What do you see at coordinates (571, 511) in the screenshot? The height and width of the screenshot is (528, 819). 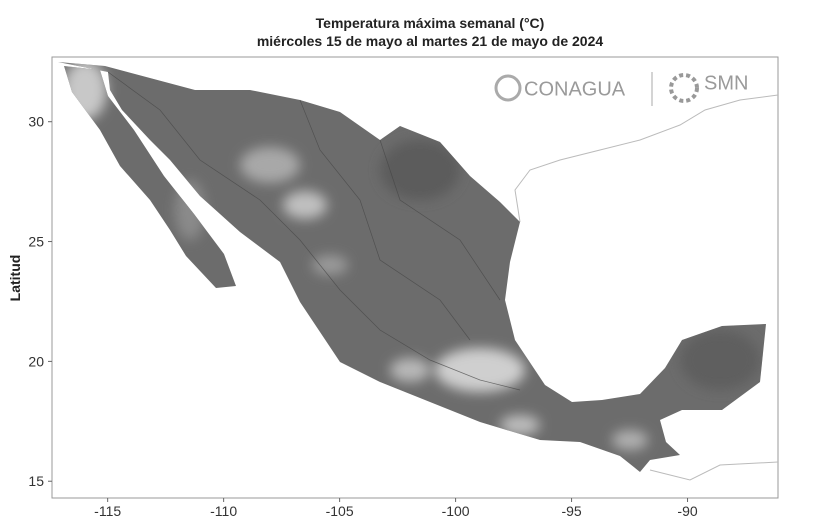 I see `x-tick-label: -95` at bounding box center [571, 511].